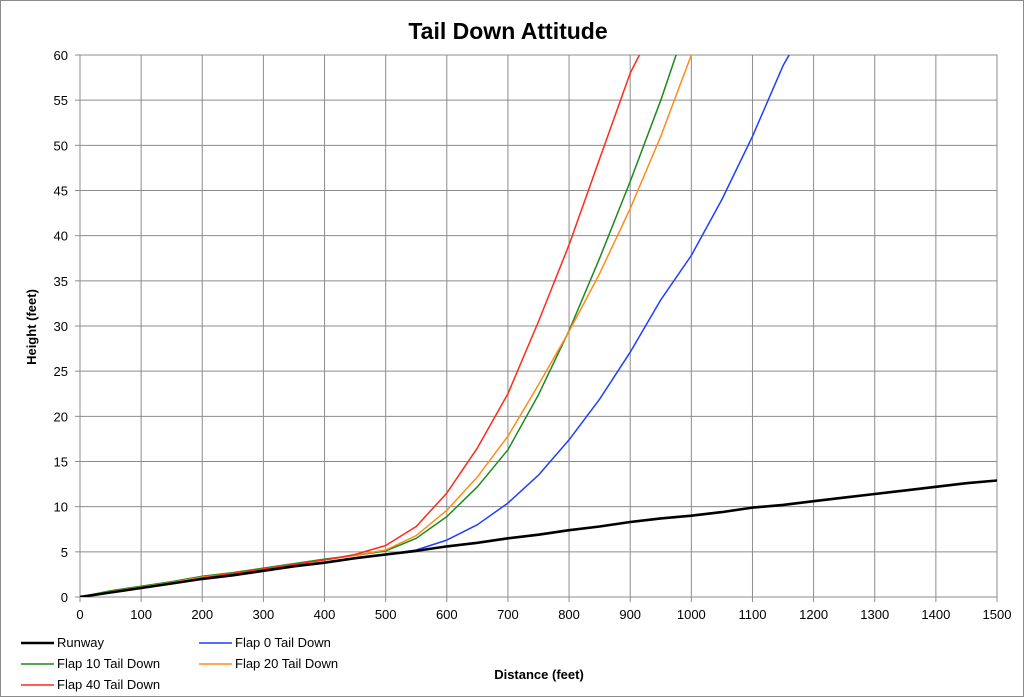 This screenshot has height=697, width=1024. Describe the element at coordinates (539, 674) in the screenshot. I see `x-axis-label: Distance (feet)` at that location.